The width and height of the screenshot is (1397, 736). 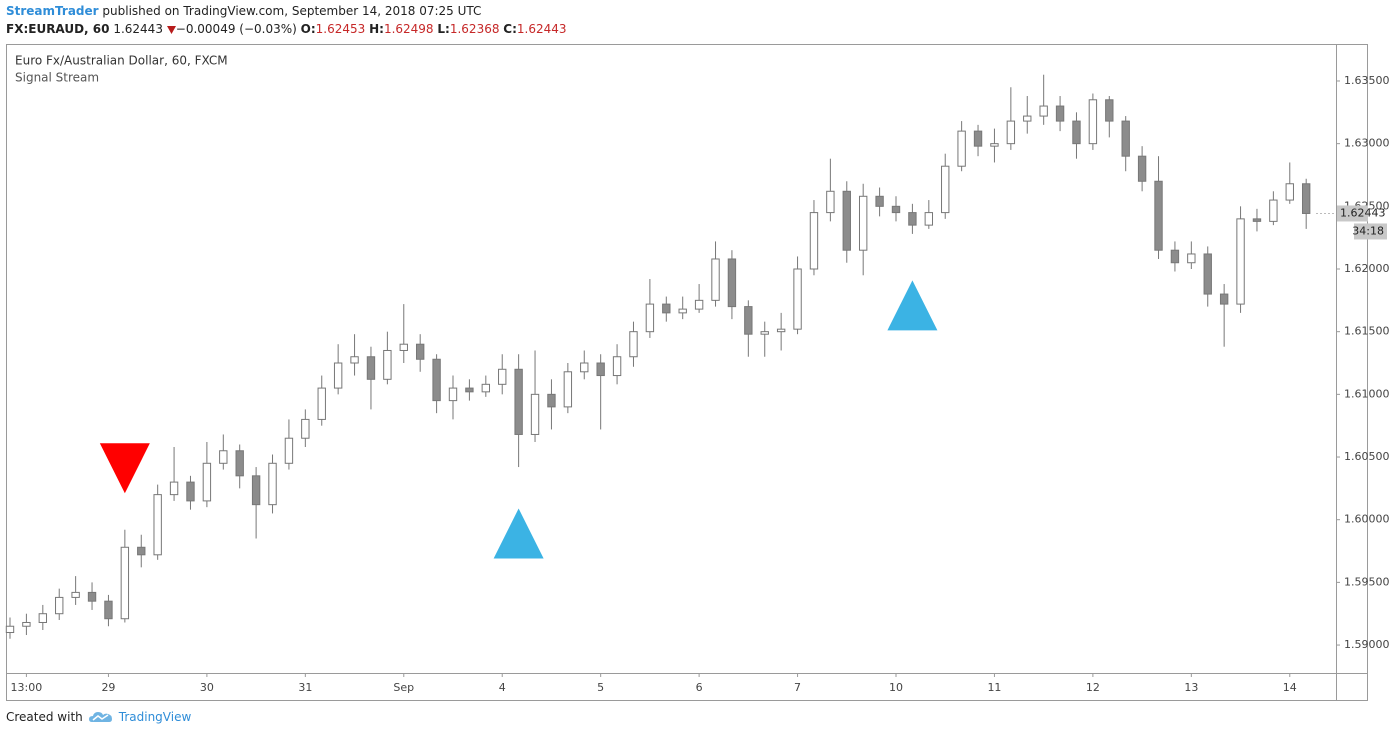 What do you see at coordinates (155, 717) in the screenshot?
I see `brand: TradingView` at bounding box center [155, 717].